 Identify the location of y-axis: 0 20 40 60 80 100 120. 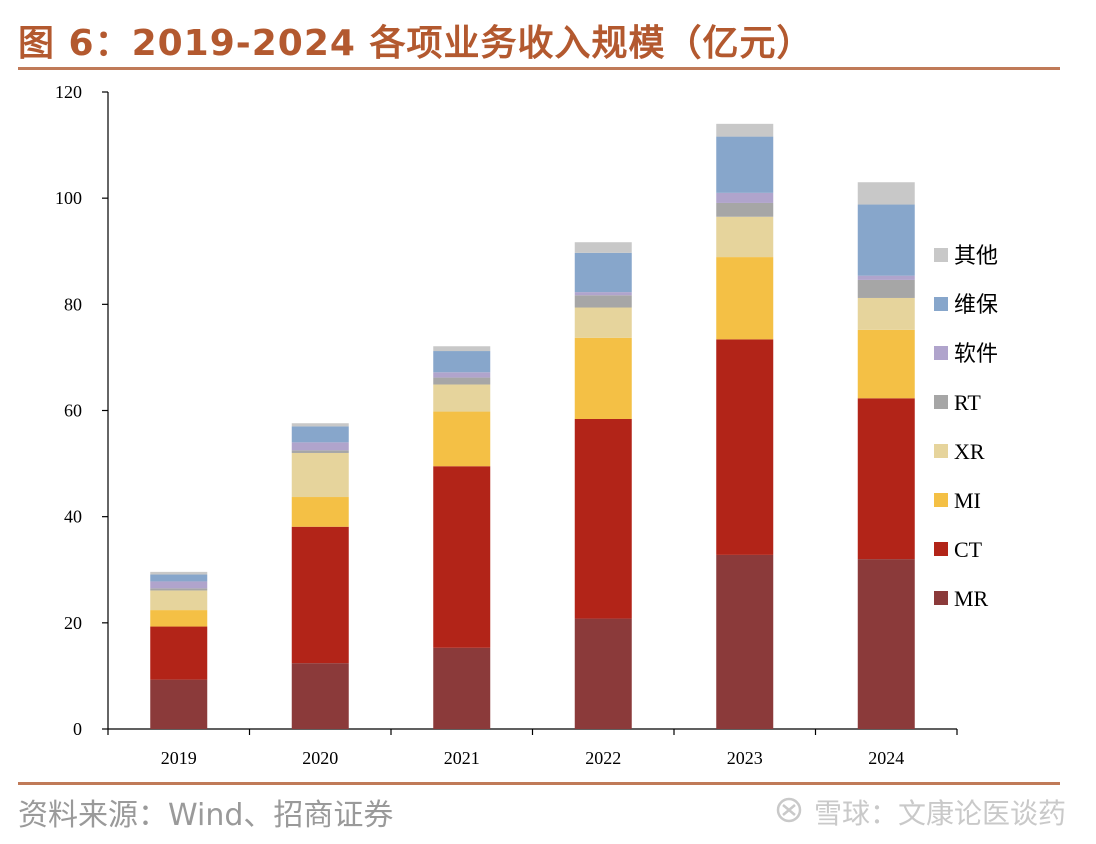
(82, 410).